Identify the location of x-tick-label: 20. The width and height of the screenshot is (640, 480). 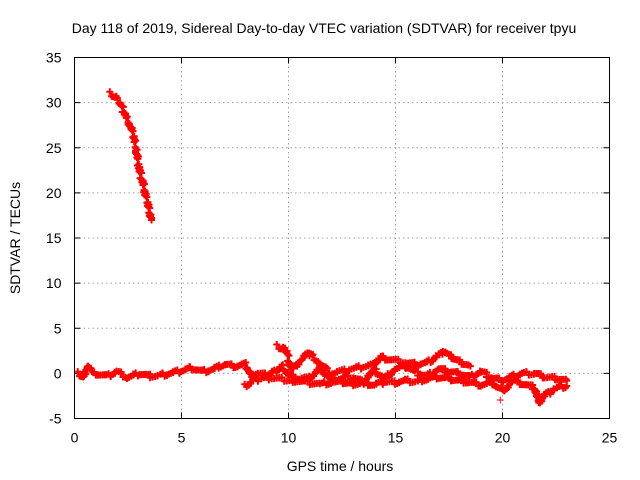
(503, 438).